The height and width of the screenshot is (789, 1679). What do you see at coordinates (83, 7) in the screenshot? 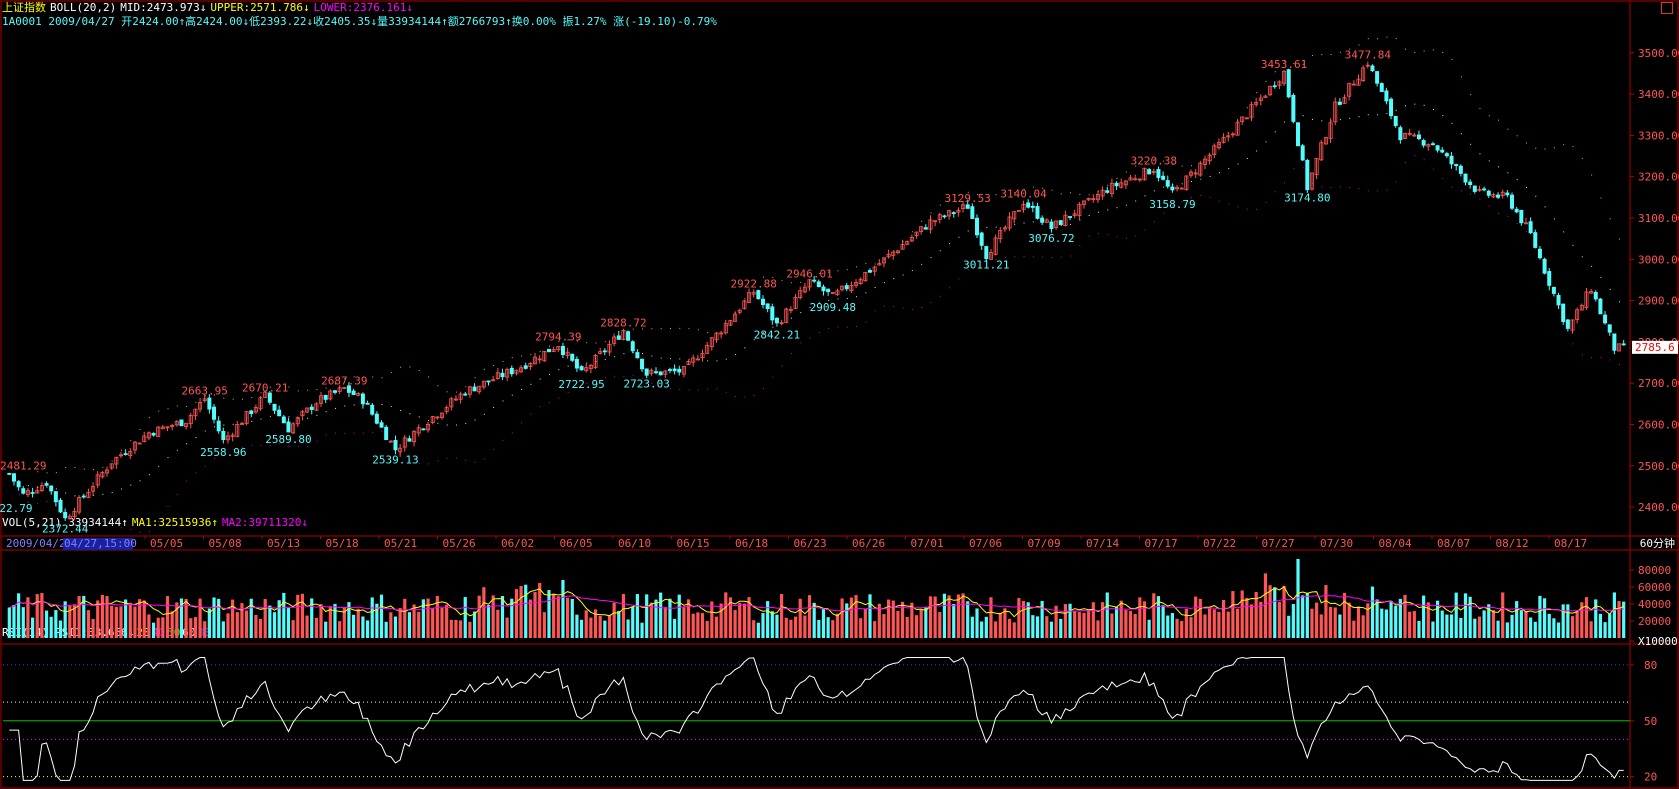
I see `indicator-name: BOLL(20,2)` at bounding box center [83, 7].